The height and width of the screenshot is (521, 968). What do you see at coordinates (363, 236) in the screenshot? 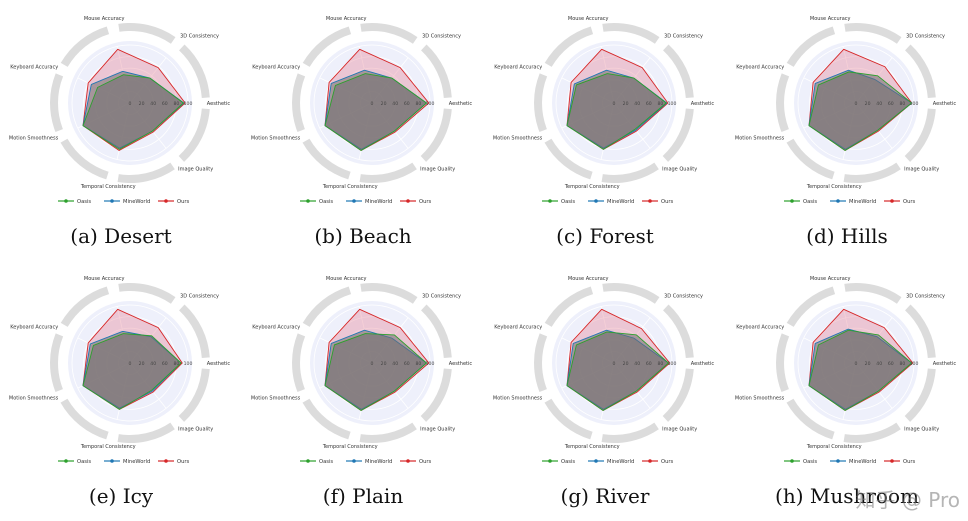
I see `panel-caption: (b) Beach` at bounding box center [363, 236].